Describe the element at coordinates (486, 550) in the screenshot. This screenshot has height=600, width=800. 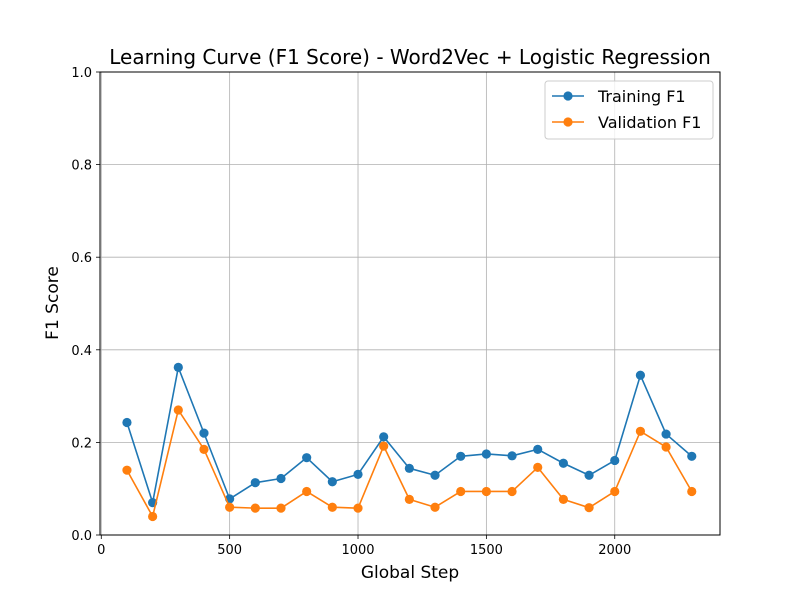
I see `x-tick-label: 1500` at that location.